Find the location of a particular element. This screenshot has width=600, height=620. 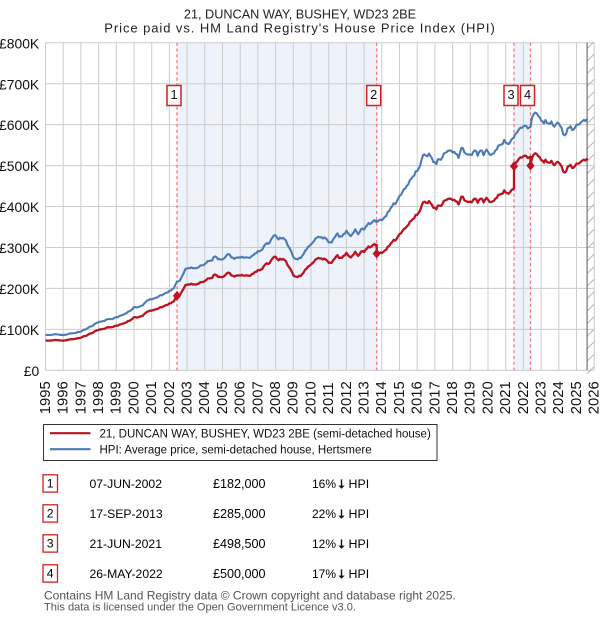

svg-text: 12% is located at coordinates (324, 544).